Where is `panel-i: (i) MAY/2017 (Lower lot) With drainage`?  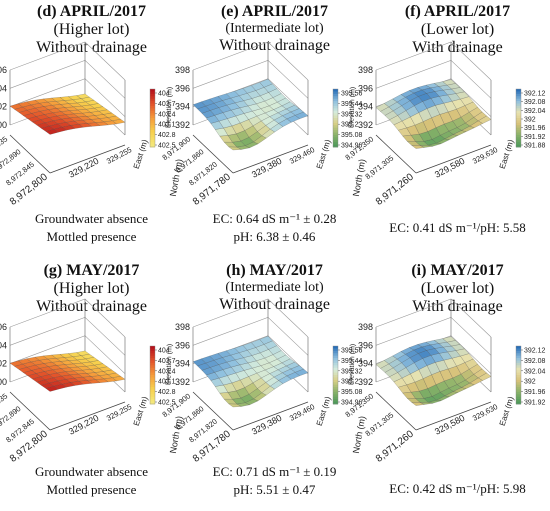 panel-i: (i) MAY/2017 (Lower lot) With drainage is located at coordinates (457, 289).